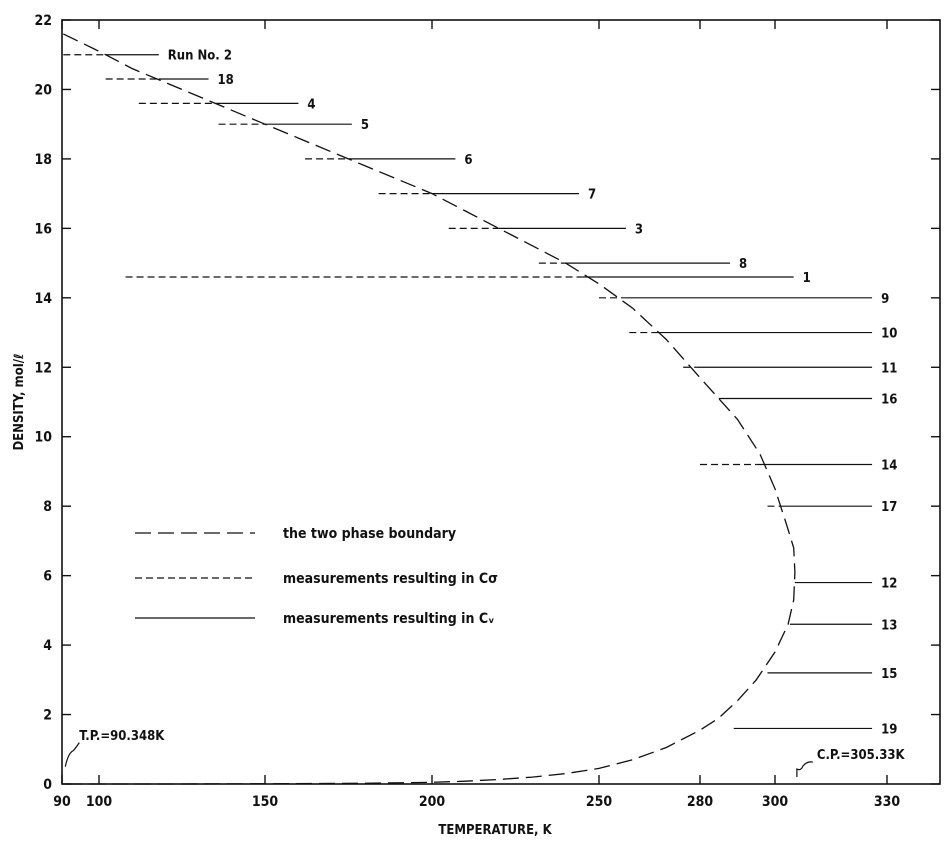 The width and height of the screenshot is (944, 846). What do you see at coordinates (19, 401) in the screenshot?
I see `y-axis-title: DENSITY, mol/ℓ` at bounding box center [19, 401].